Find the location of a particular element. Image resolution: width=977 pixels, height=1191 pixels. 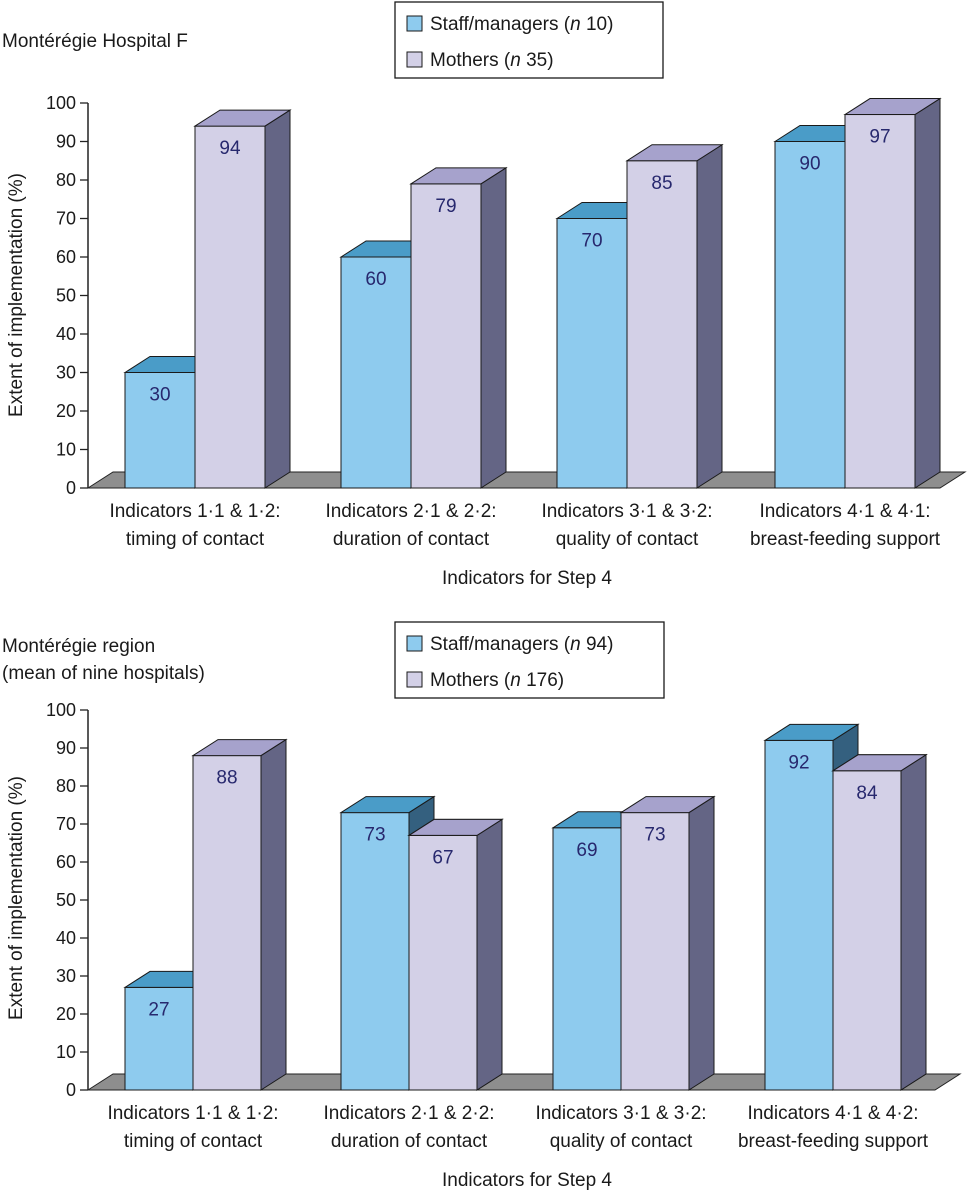

legend-label-mothers: Mothers (n 176) is located at coordinates (497, 680).